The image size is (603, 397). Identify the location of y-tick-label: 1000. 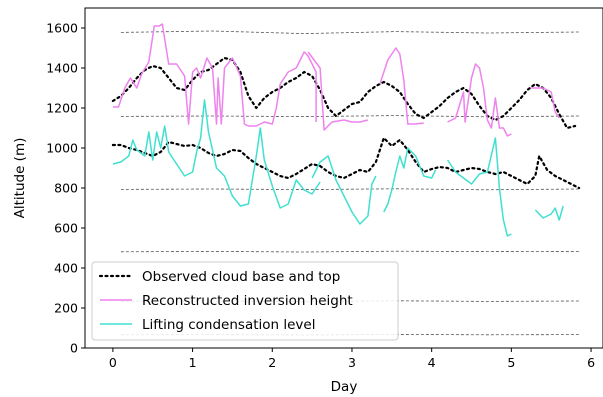
(62, 148).